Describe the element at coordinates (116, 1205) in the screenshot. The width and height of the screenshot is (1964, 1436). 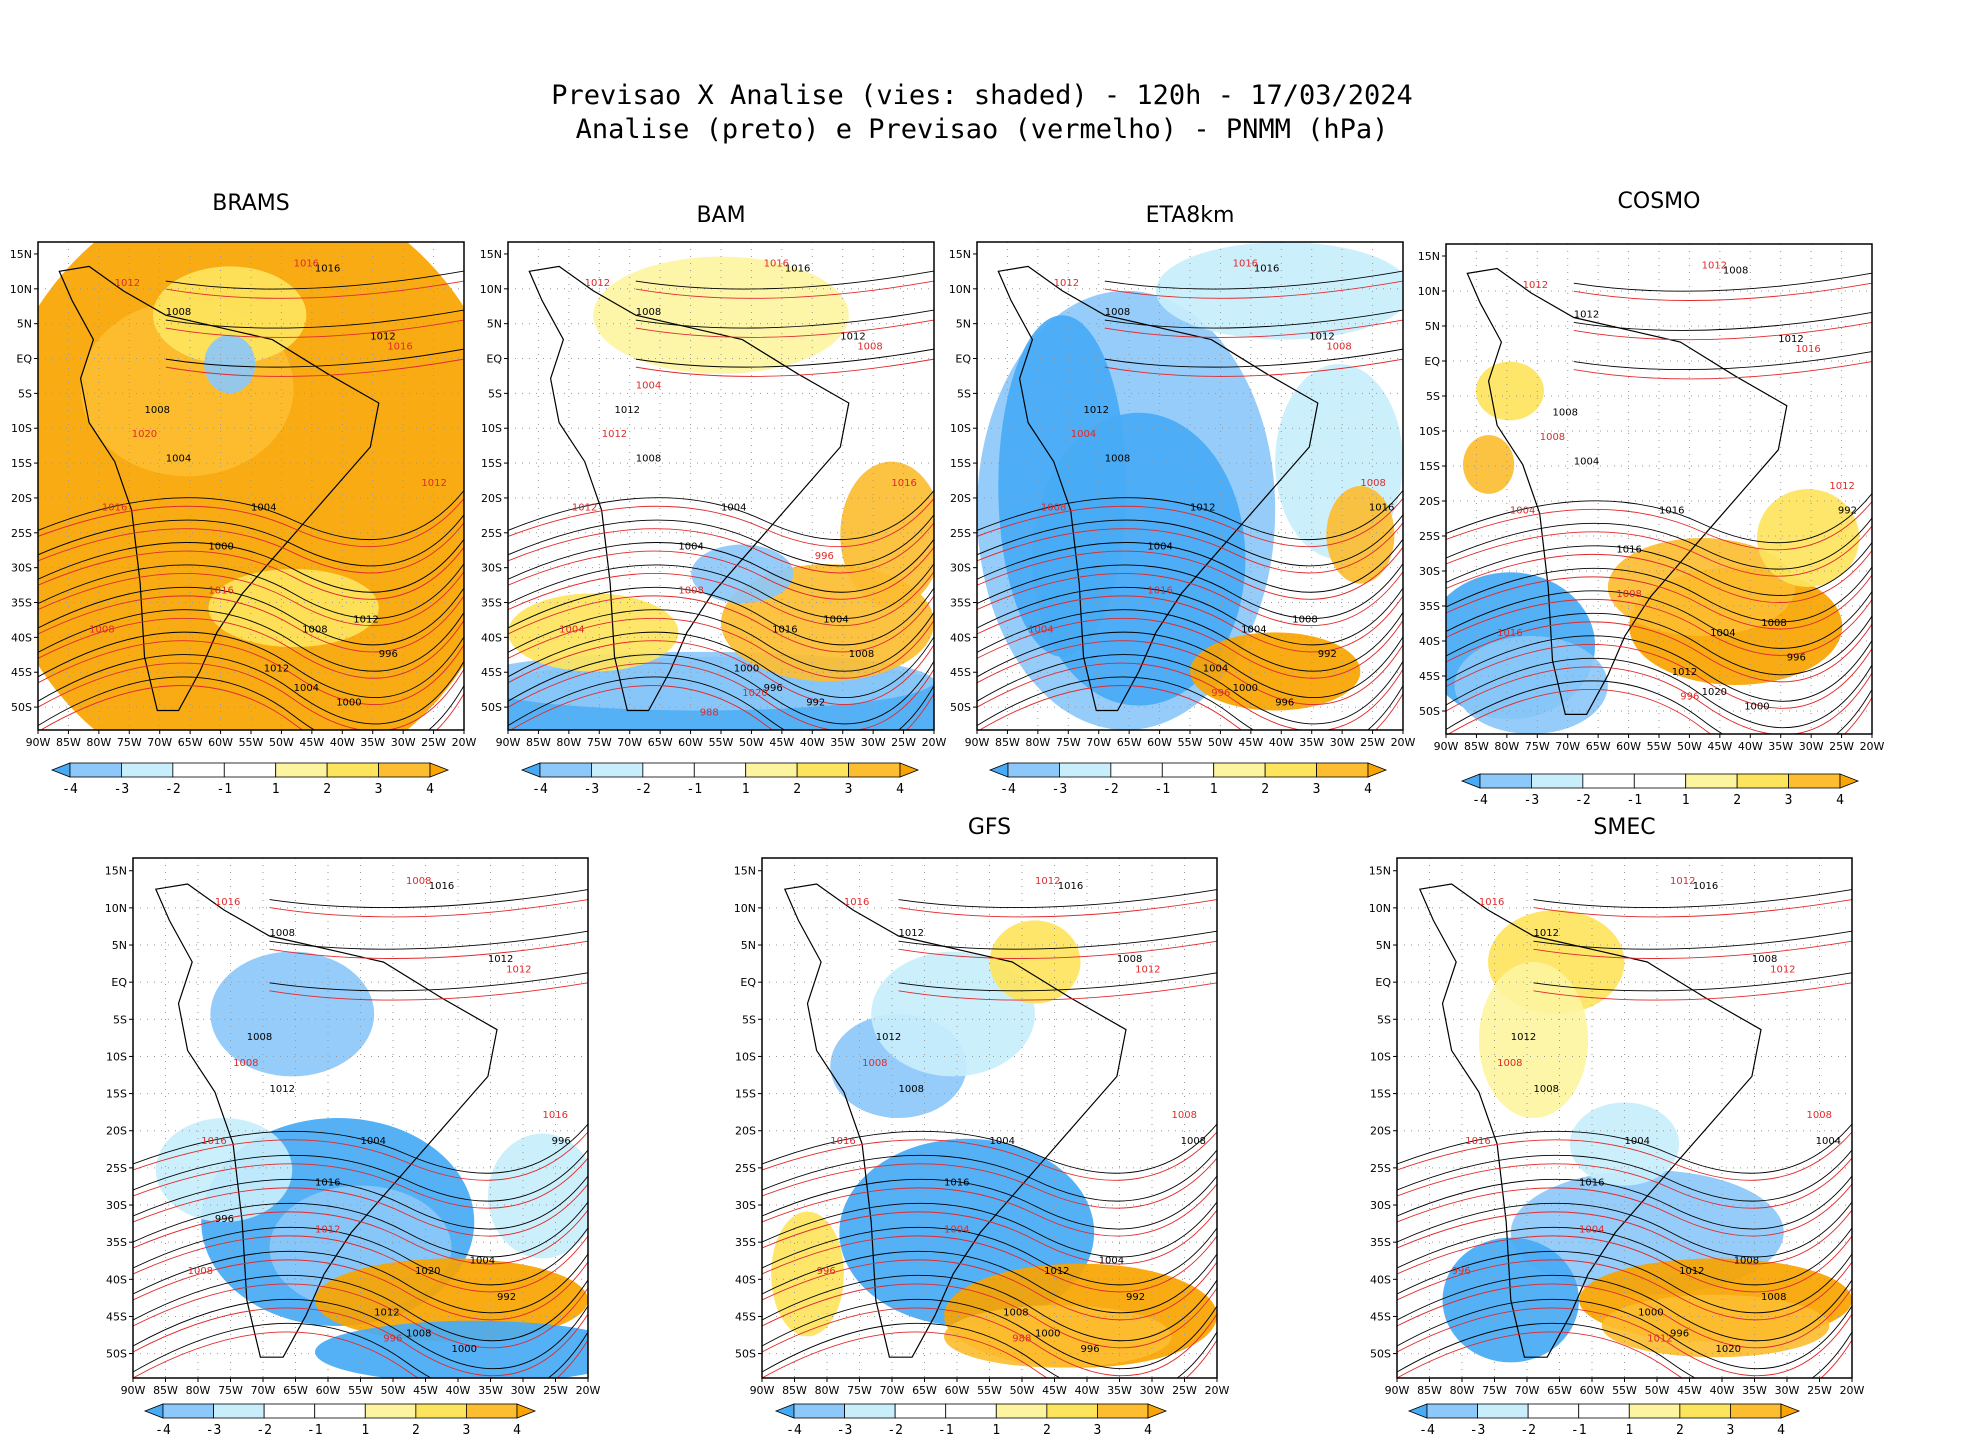
I see `y-tick-label: 30S` at that location.